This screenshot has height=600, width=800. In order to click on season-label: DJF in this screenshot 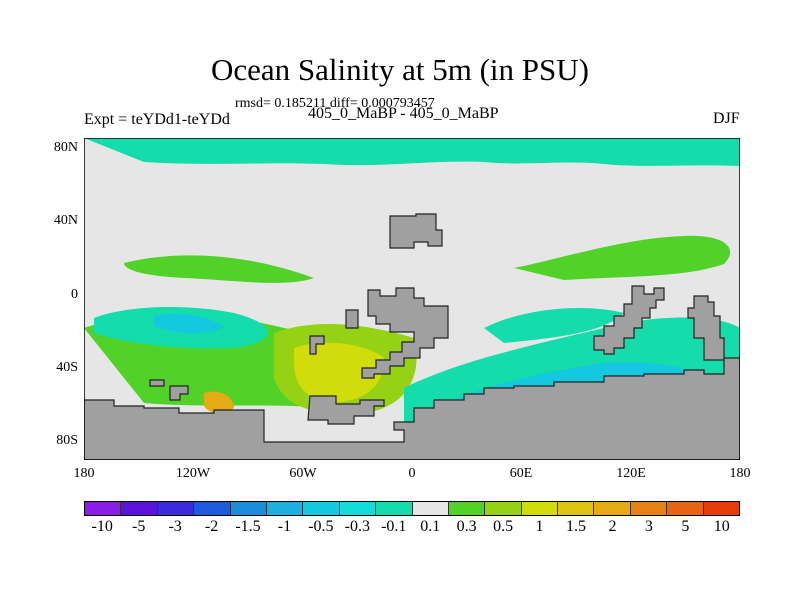, I will do `click(726, 118)`.